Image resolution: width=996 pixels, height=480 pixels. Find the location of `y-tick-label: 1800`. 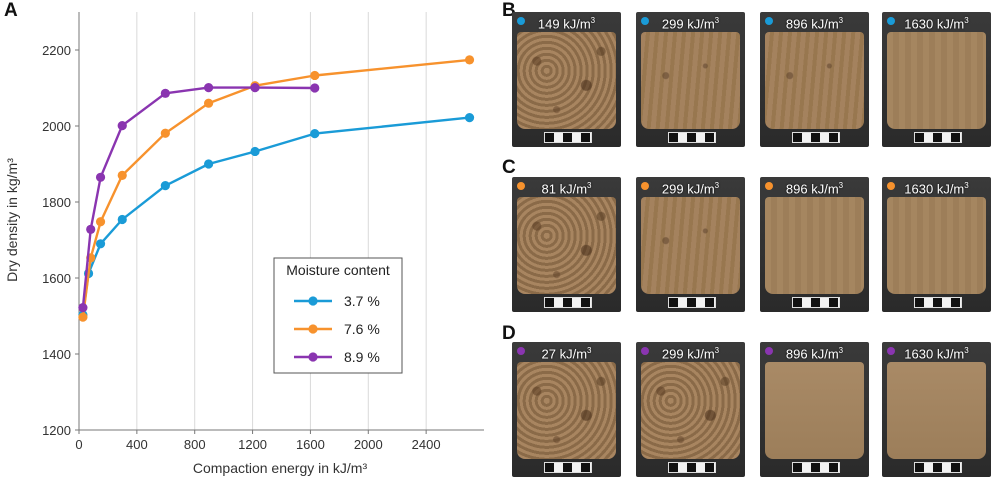

y-tick-label: 1800 is located at coordinates (56, 202).